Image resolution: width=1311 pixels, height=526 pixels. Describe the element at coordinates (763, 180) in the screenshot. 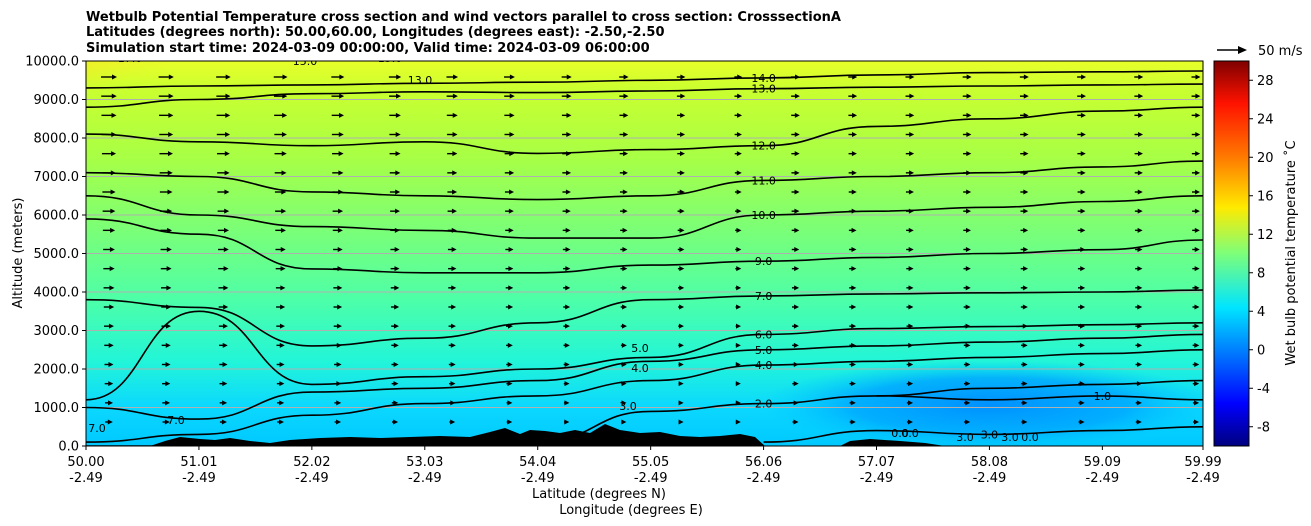

I see `contour-label: 11.0` at that location.